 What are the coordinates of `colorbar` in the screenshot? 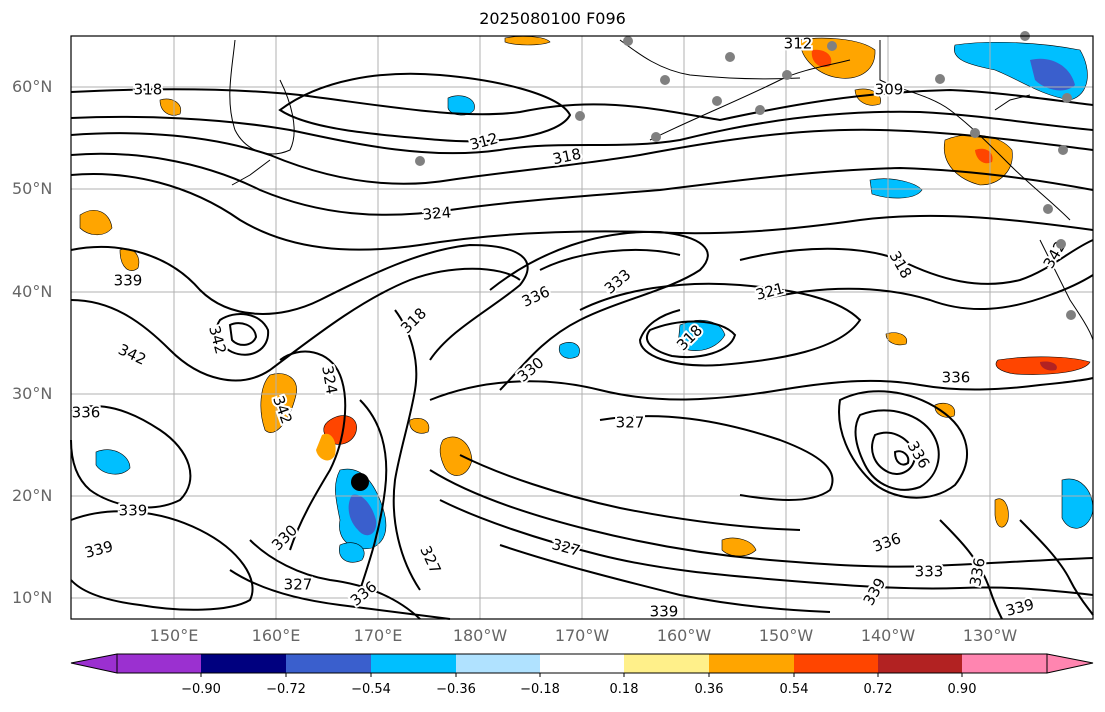 It's located at (582, 665).